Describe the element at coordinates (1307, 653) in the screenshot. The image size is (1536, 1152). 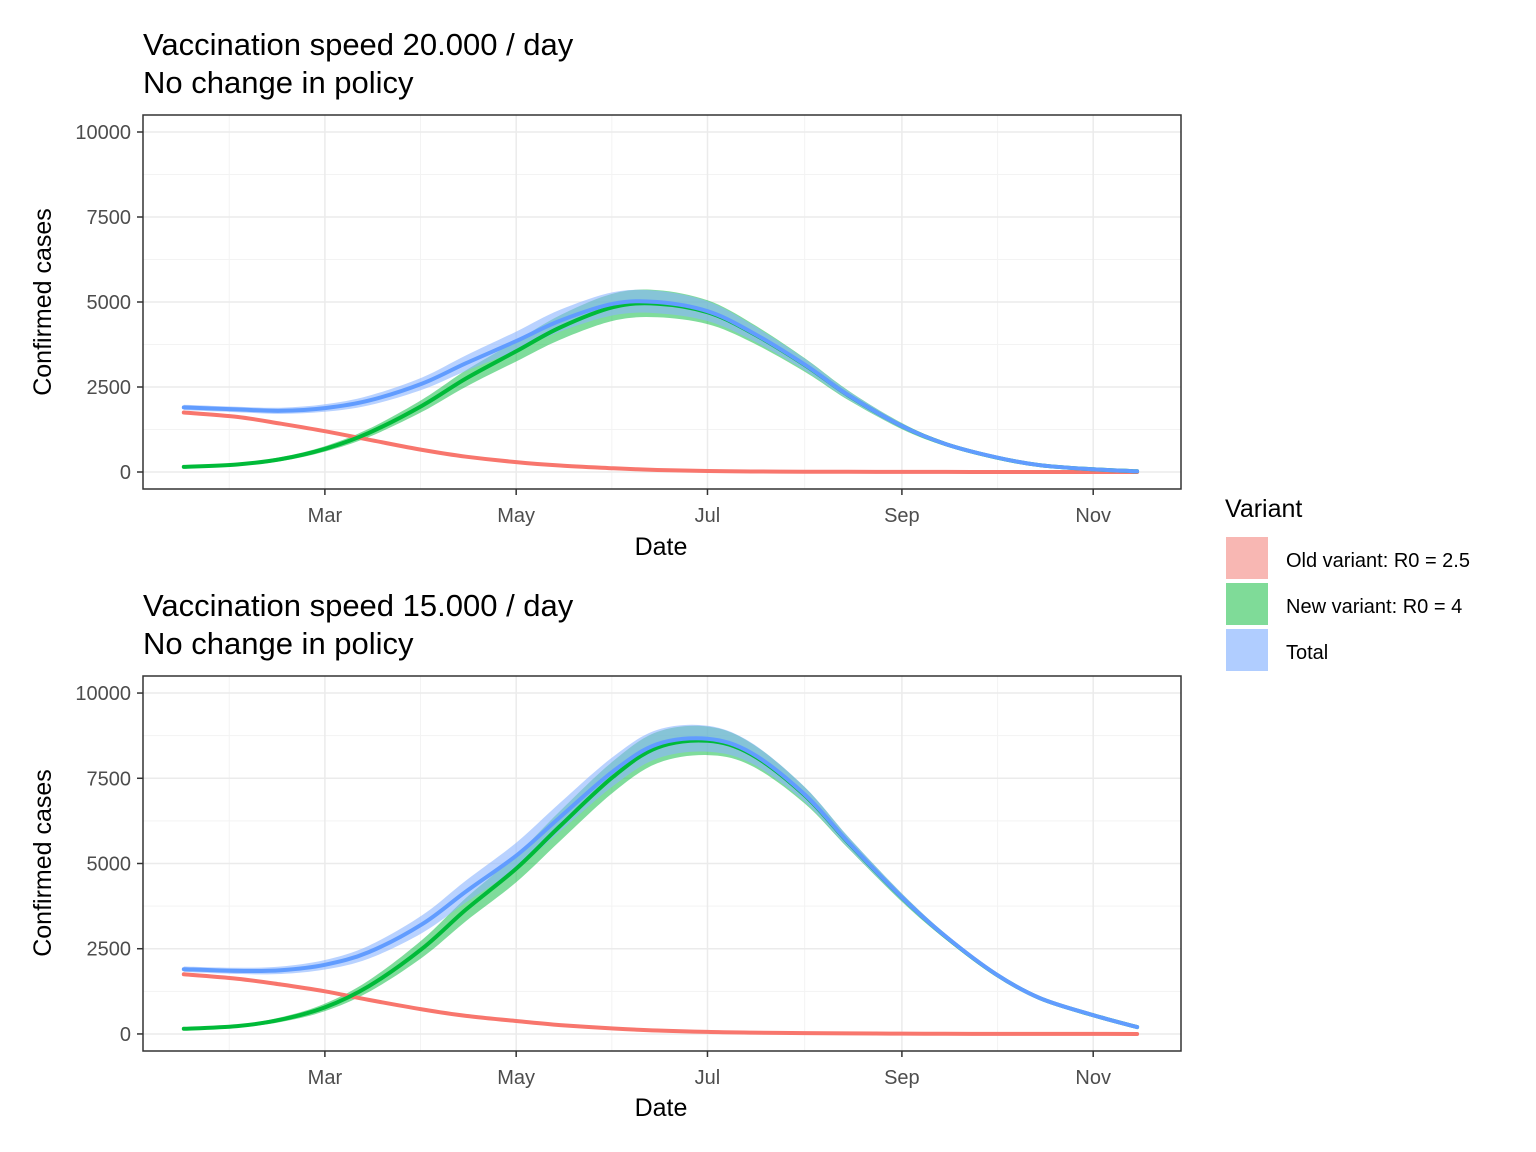
I see `legend-label-total: Total` at that location.